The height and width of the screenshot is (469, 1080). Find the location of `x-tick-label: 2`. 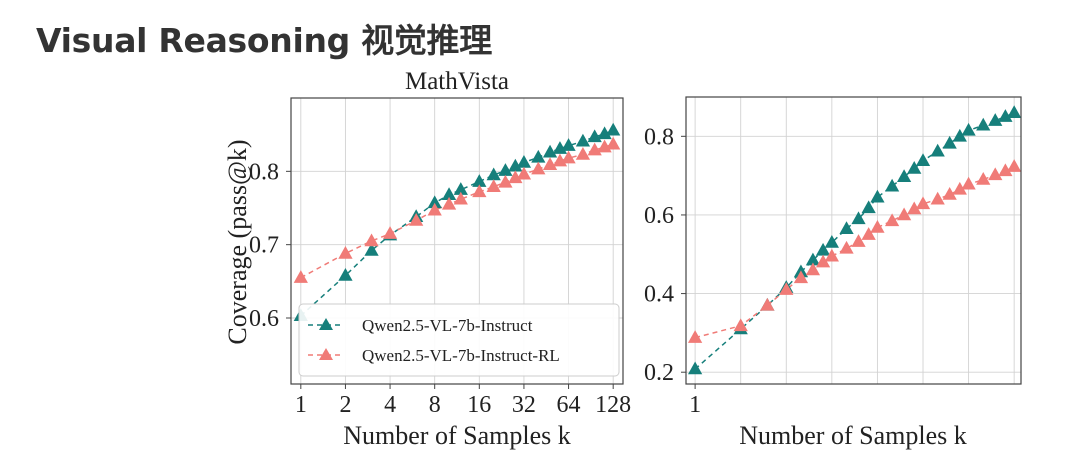

x-tick-label: 2 is located at coordinates (345, 405).